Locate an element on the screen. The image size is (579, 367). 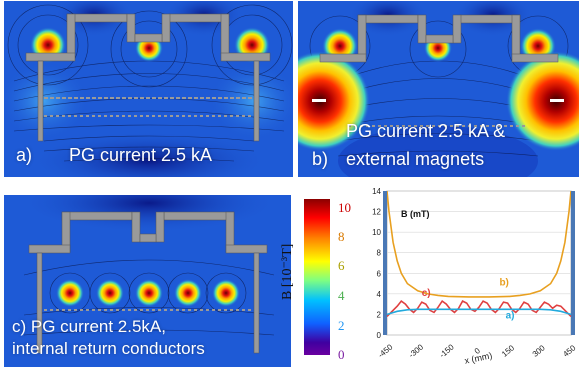
series-label-c: c) is located at coordinates (426, 293).